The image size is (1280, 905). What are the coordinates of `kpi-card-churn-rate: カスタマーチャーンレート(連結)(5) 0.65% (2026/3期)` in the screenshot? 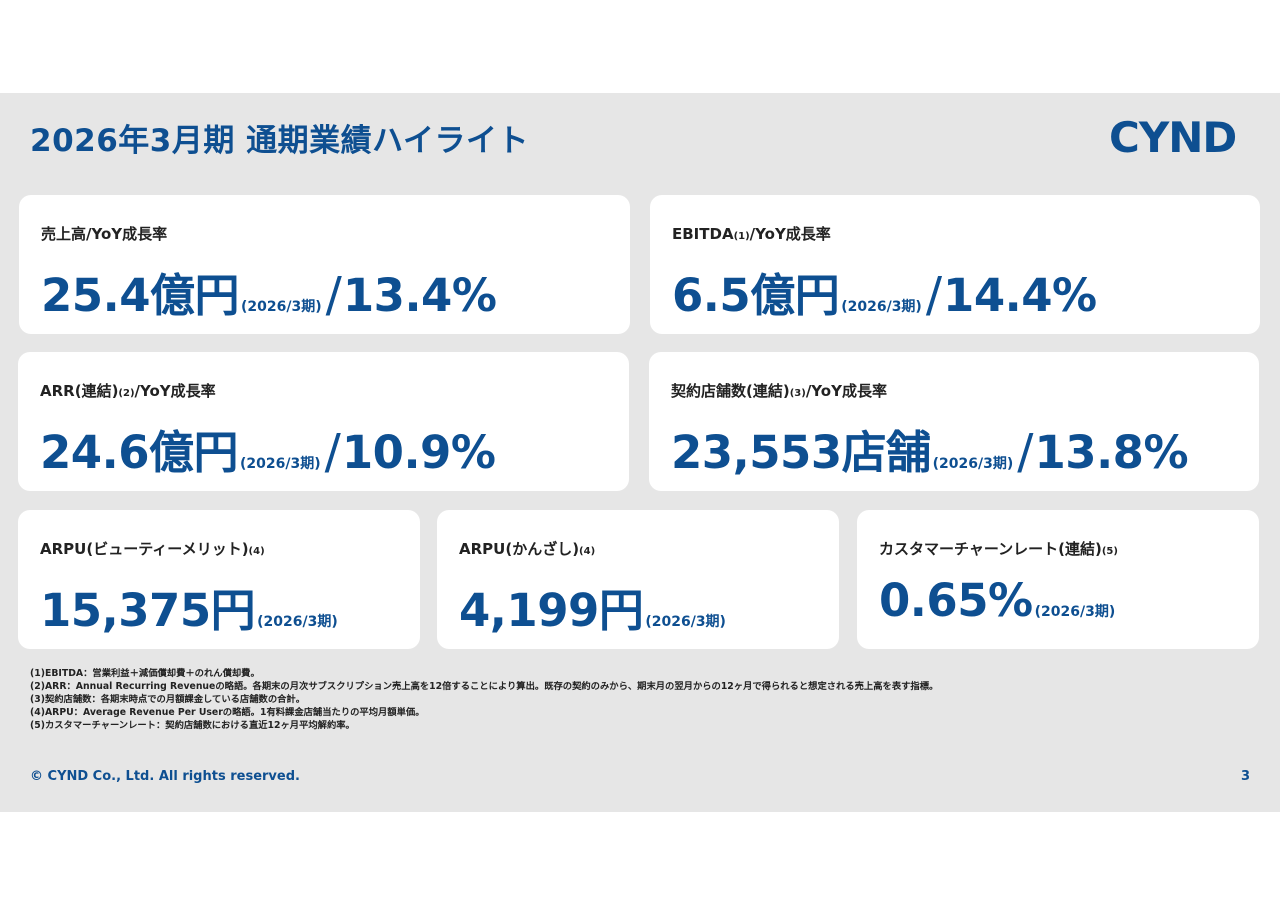 It's located at (1058, 579).